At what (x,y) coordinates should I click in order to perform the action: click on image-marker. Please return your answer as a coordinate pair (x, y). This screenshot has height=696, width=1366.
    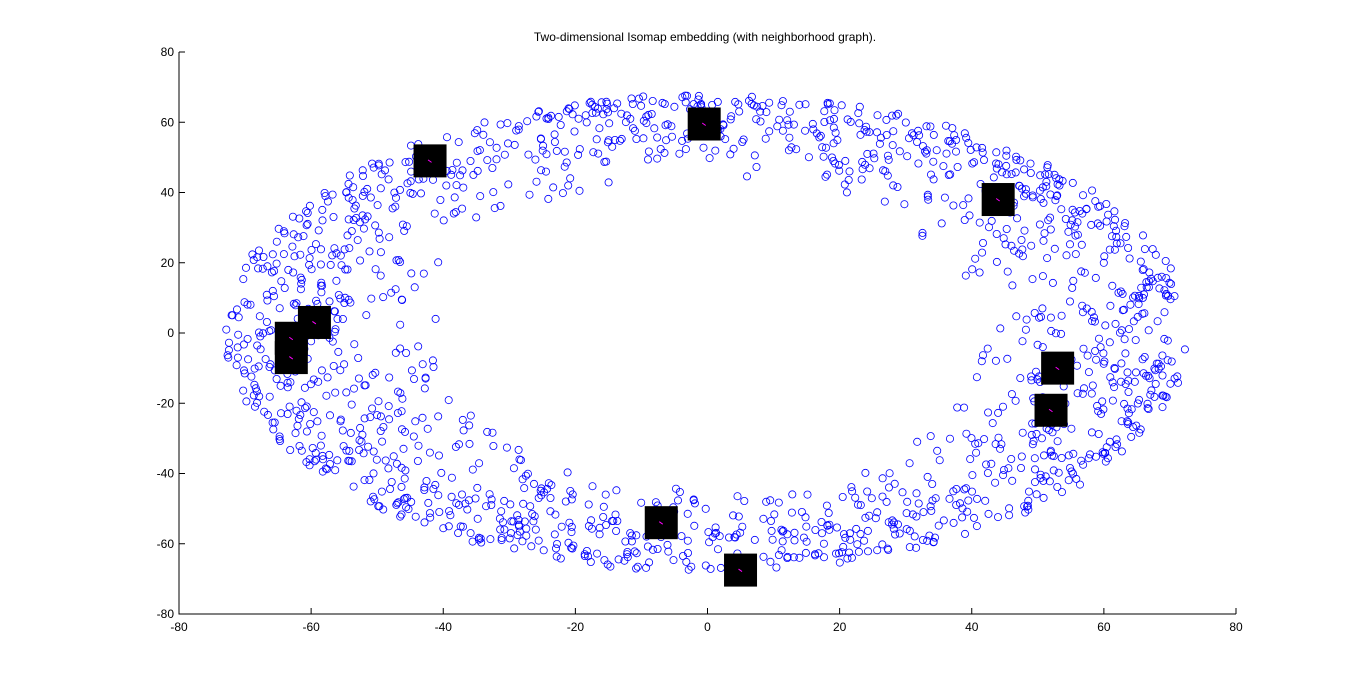
    Looking at the image, I should click on (291, 358).